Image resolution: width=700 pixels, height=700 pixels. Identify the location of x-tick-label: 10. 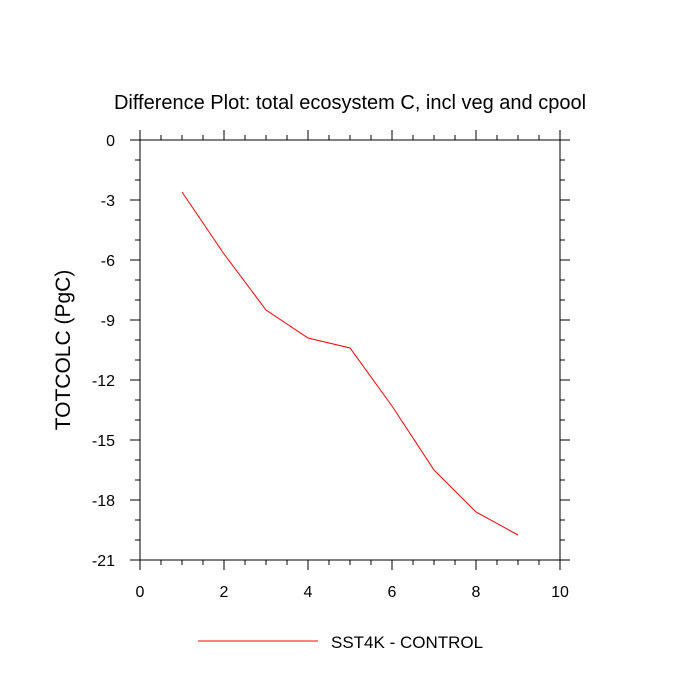
(560, 592).